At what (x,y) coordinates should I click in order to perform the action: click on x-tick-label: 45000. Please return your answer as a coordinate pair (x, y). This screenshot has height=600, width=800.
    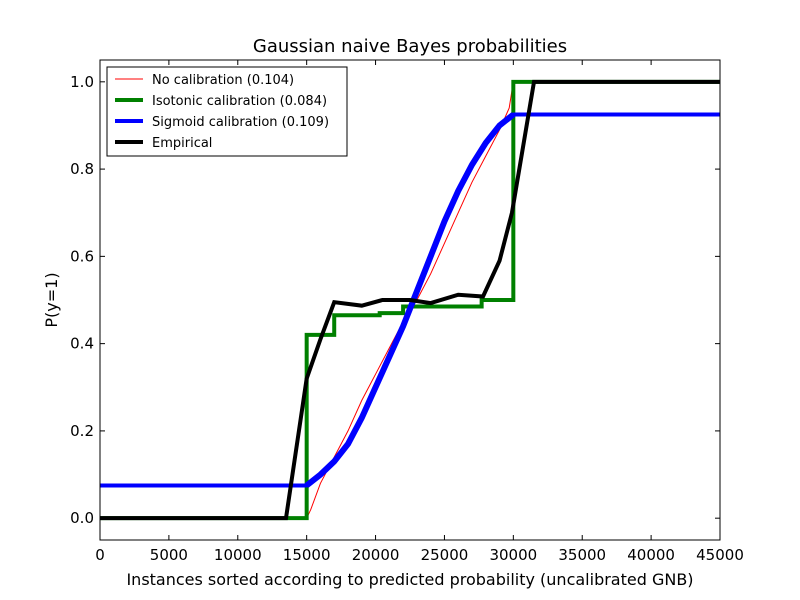
    Looking at the image, I should click on (720, 555).